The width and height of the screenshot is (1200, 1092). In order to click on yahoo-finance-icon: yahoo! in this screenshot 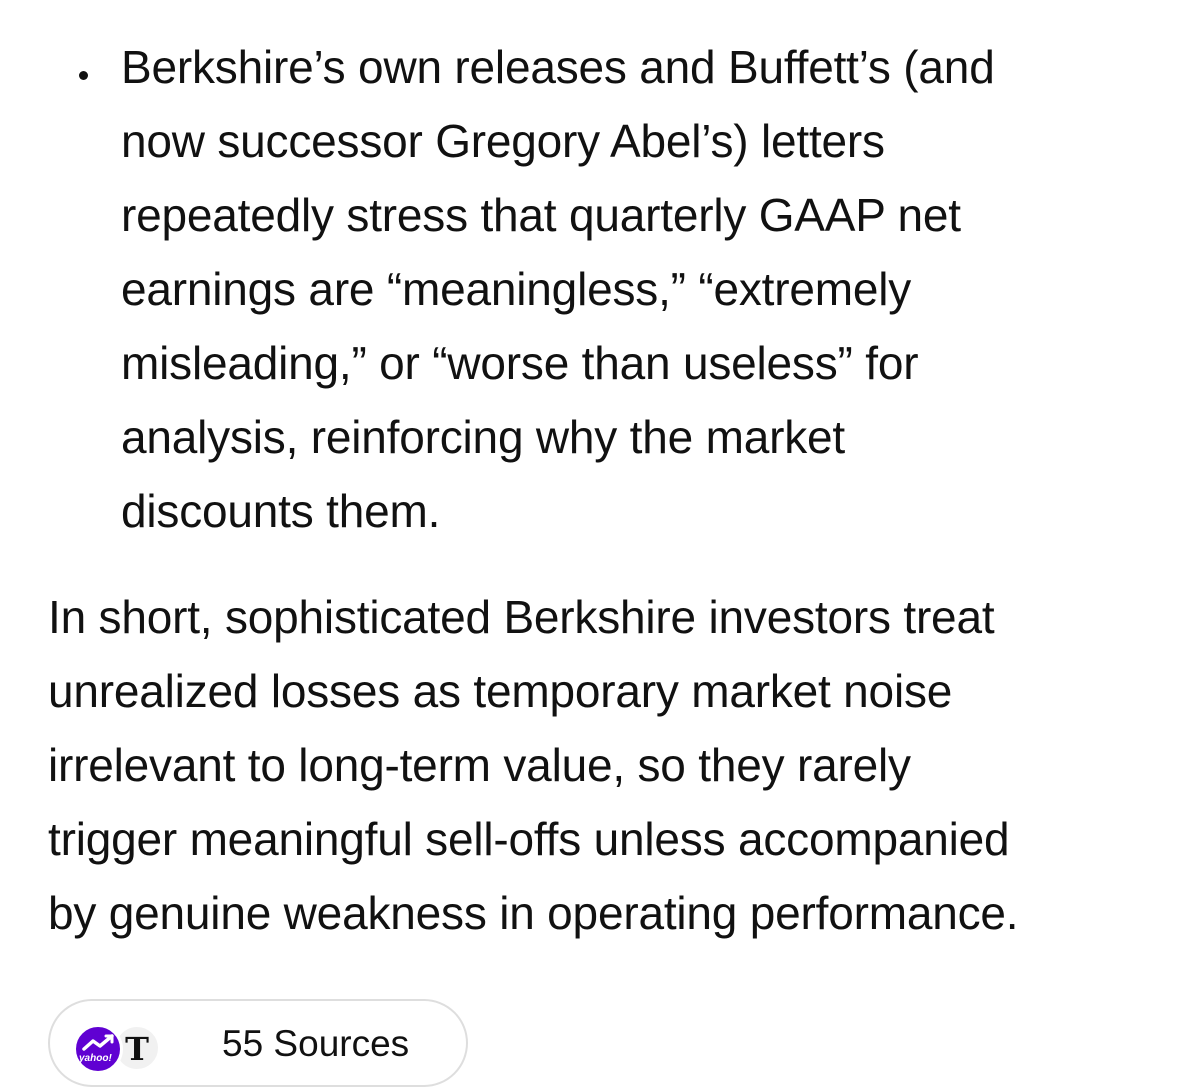, I will do `click(98, 1049)`.